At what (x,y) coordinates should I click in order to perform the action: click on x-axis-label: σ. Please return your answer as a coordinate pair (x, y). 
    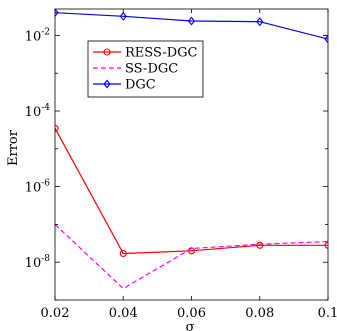
    Looking at the image, I should click on (190, 325).